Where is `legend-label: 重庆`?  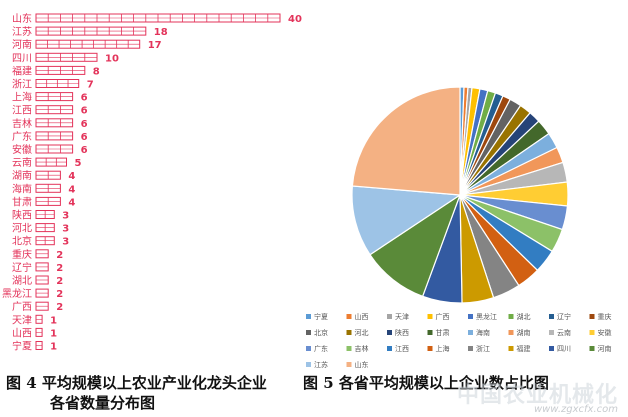
legend-label: 重庆 is located at coordinates (605, 316).